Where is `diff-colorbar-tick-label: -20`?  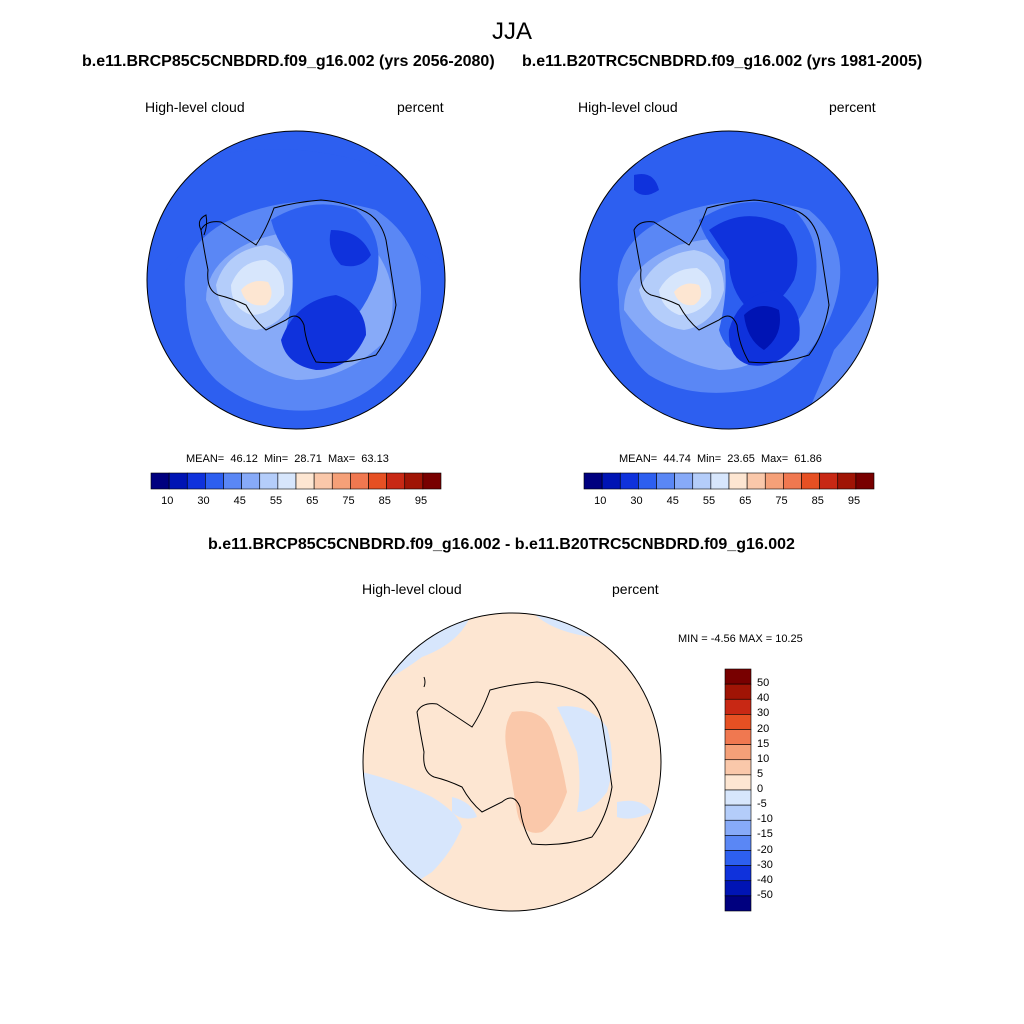 diff-colorbar-tick-label: -20 is located at coordinates (765, 849).